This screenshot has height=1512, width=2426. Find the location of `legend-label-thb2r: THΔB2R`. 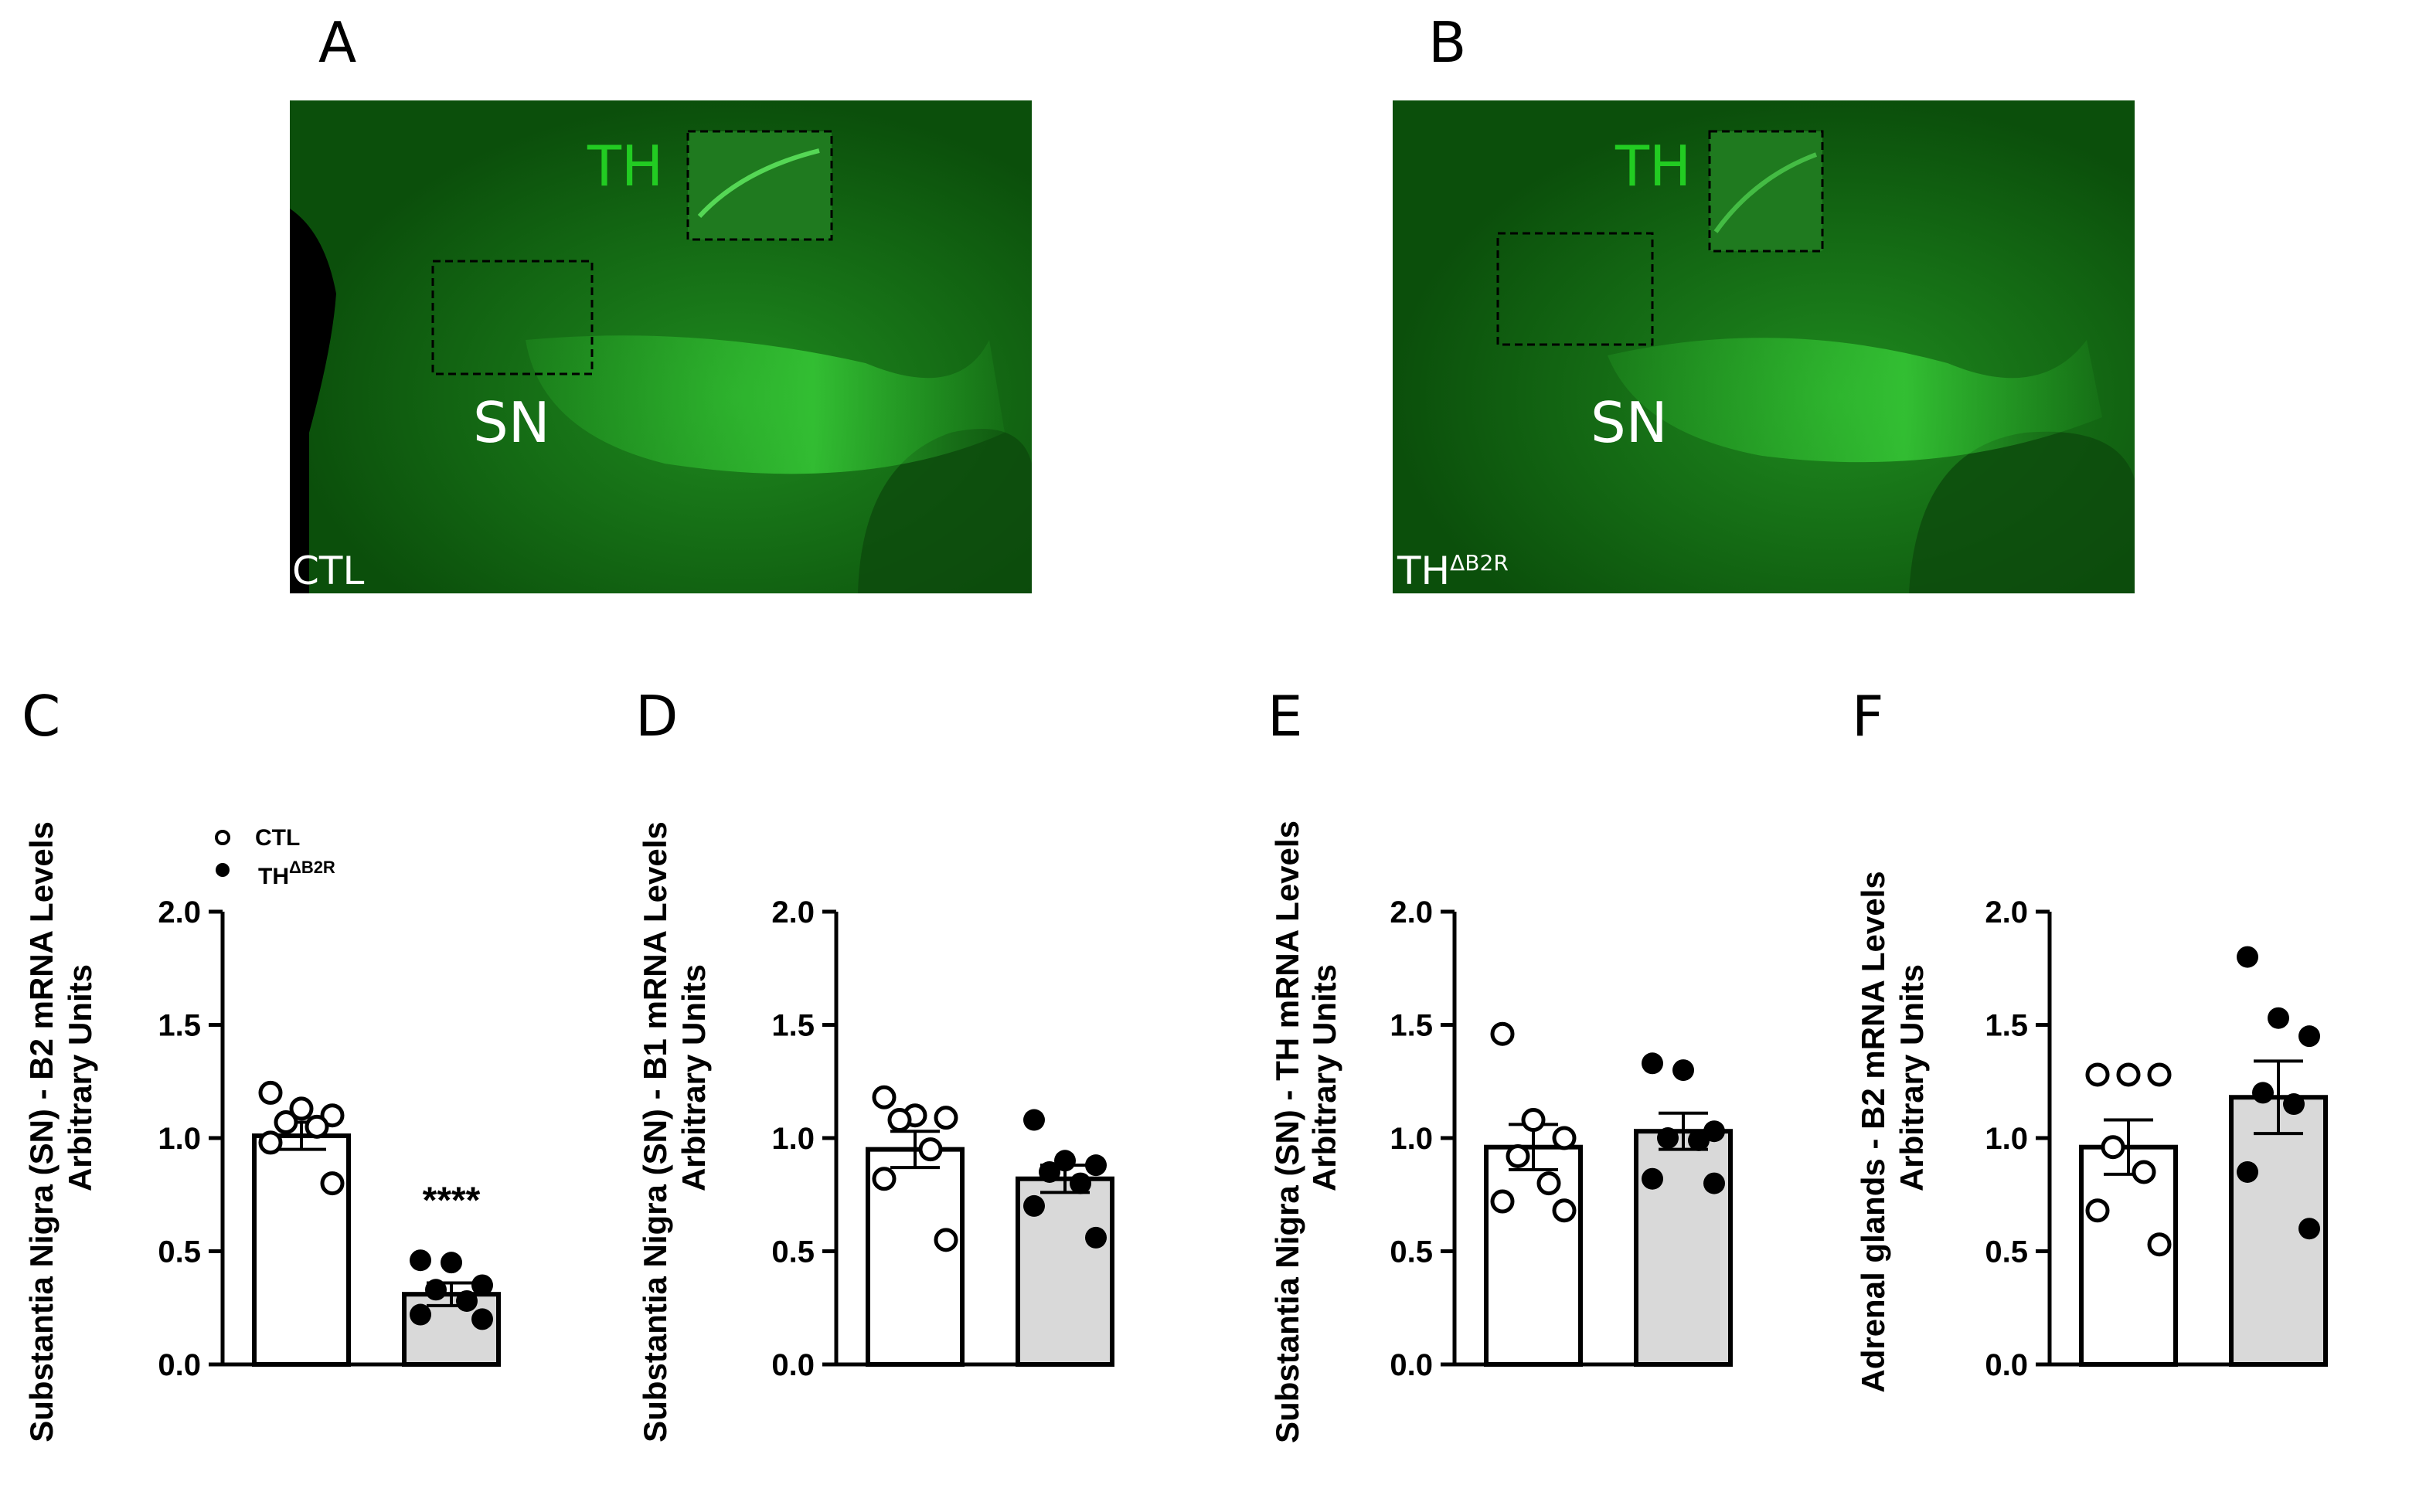

legend-label-thb2r: THΔB2R is located at coordinates (296, 873).